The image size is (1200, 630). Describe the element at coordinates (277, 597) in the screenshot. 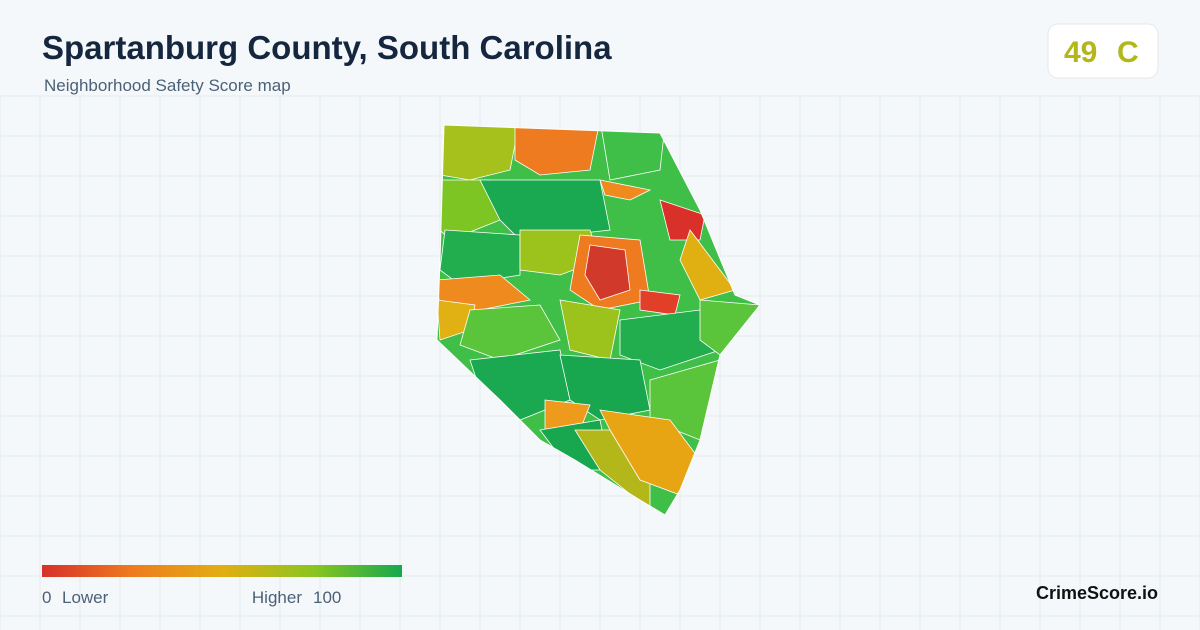

I see `legend-max-label: Higher` at that location.